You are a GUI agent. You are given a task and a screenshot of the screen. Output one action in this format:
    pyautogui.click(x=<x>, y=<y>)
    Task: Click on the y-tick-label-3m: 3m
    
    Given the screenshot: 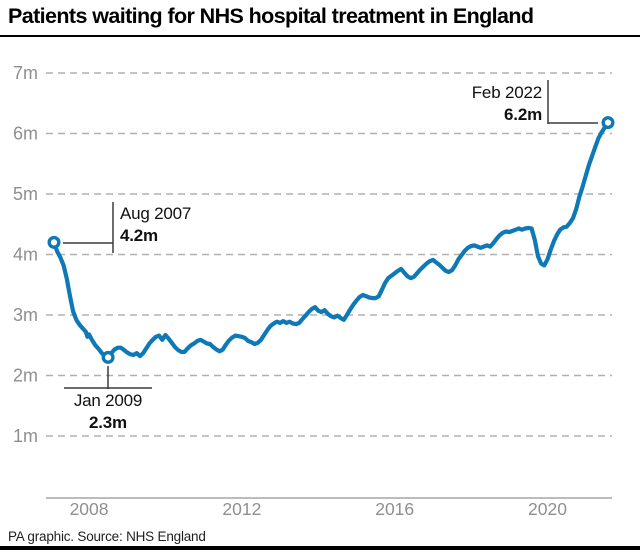 What is the action you would take?
    pyautogui.click(x=25, y=315)
    